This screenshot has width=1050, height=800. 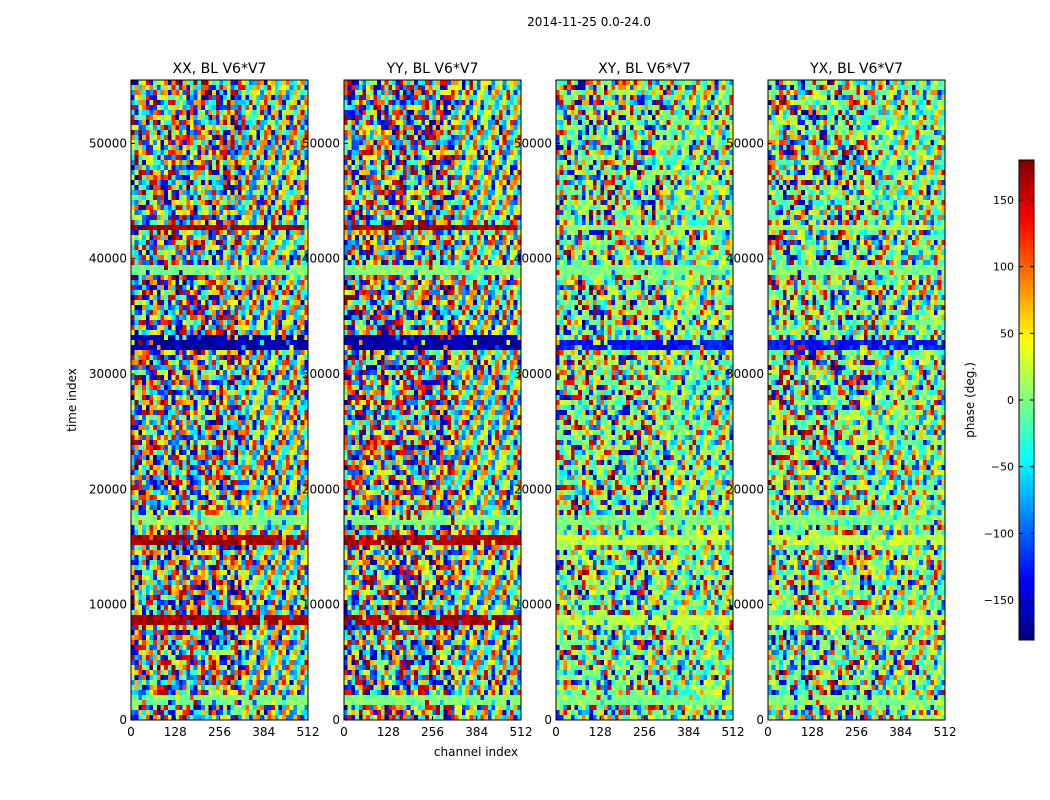 What do you see at coordinates (856, 69) in the screenshot?
I see `panel-title: YX, BL V6*V7` at bounding box center [856, 69].